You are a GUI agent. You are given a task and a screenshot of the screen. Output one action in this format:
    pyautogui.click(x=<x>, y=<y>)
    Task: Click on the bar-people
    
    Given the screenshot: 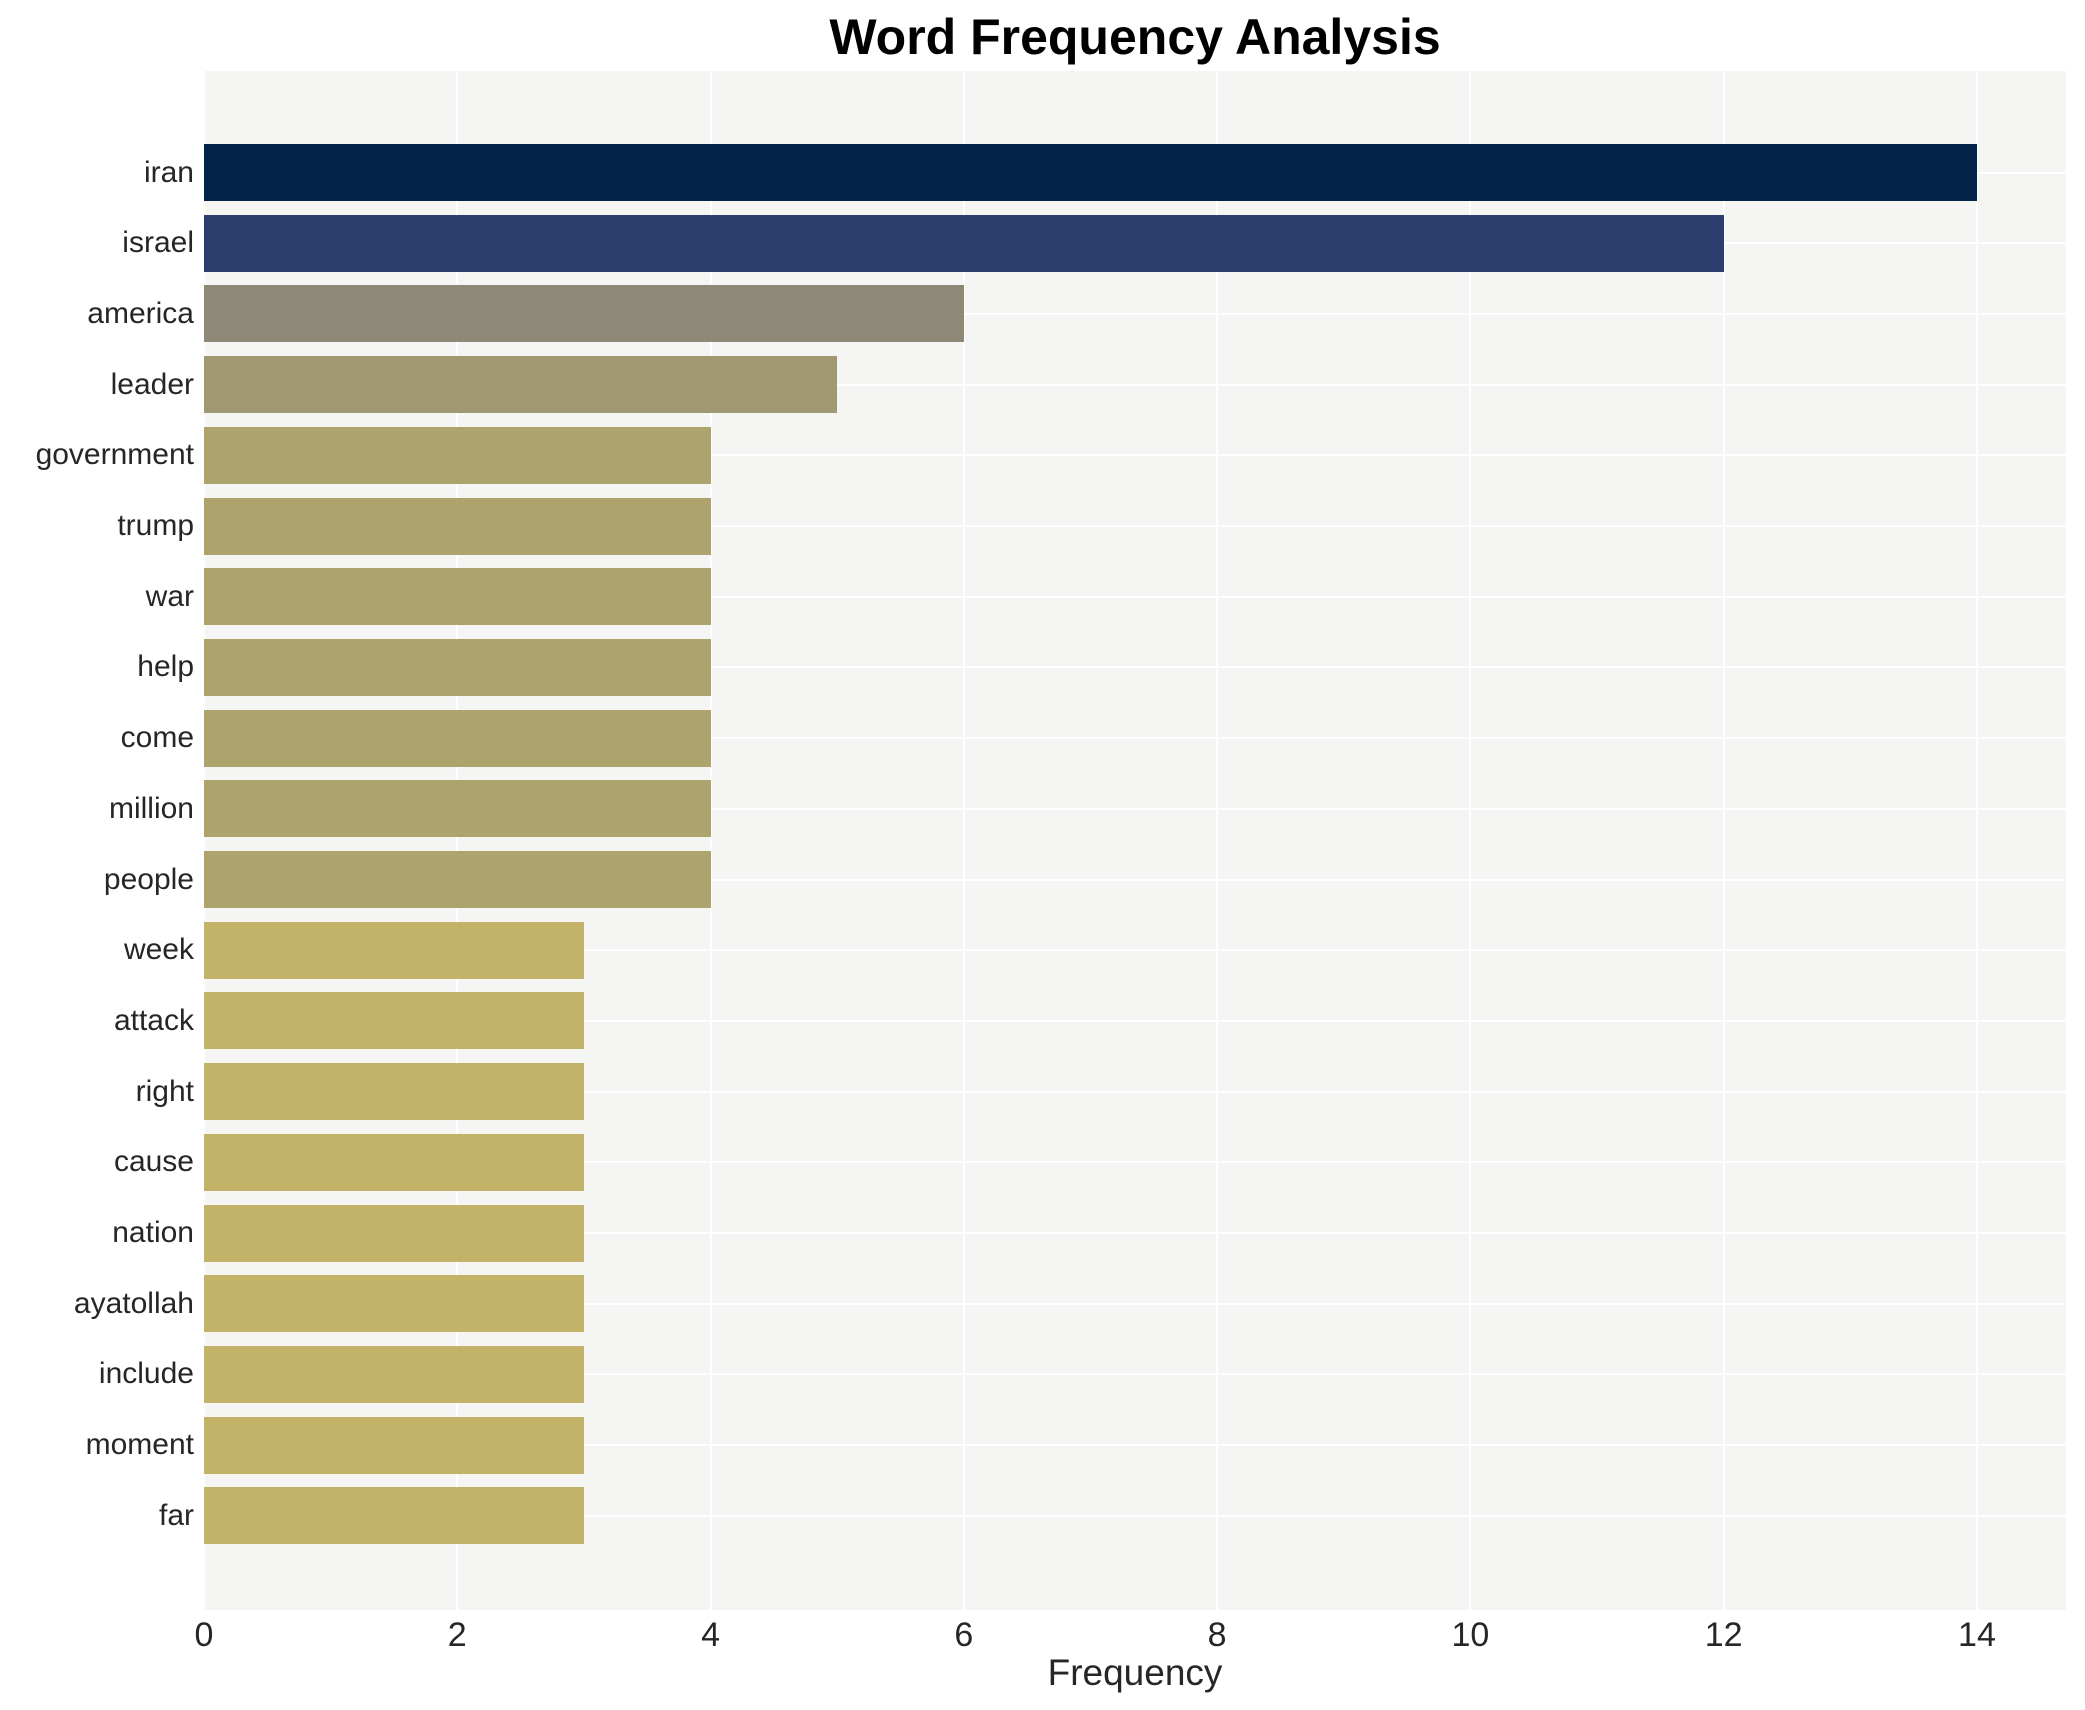 What is the action you would take?
    pyautogui.click(x=457, y=879)
    